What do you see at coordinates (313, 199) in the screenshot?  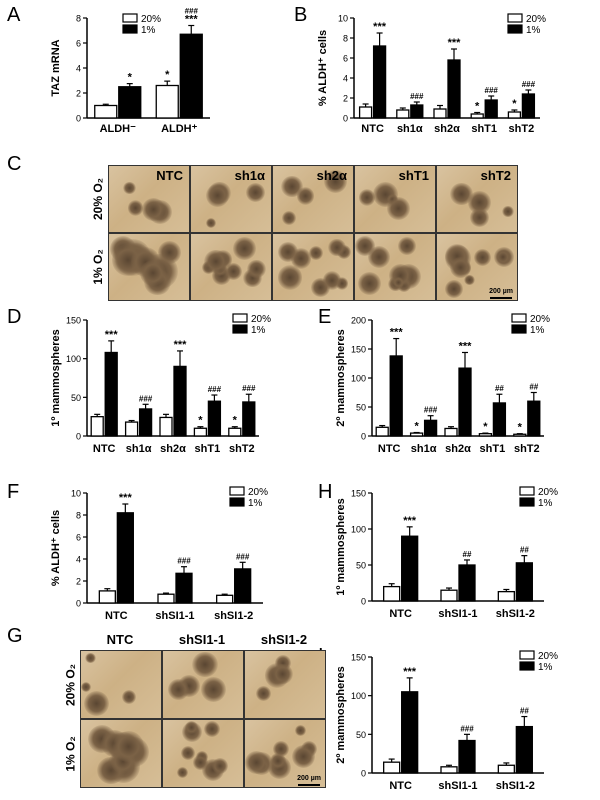 I see `micrograph-tile: sh2α` at bounding box center [313, 199].